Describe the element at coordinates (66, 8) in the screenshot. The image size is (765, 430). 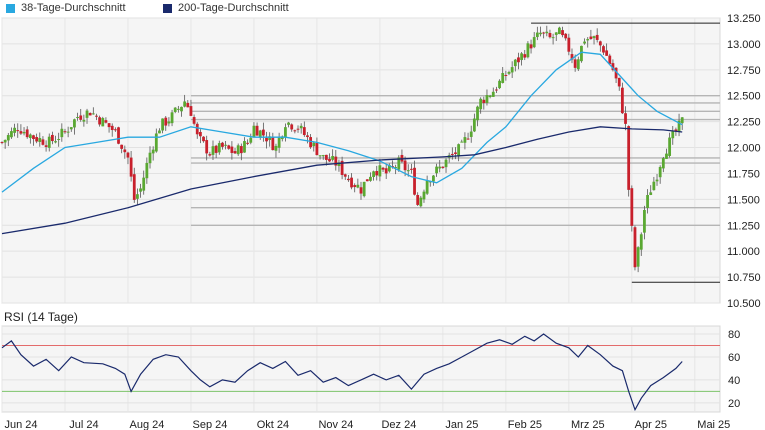
I see `legend-item-38-day-average: 38-Tage-Durchschnitt` at that location.